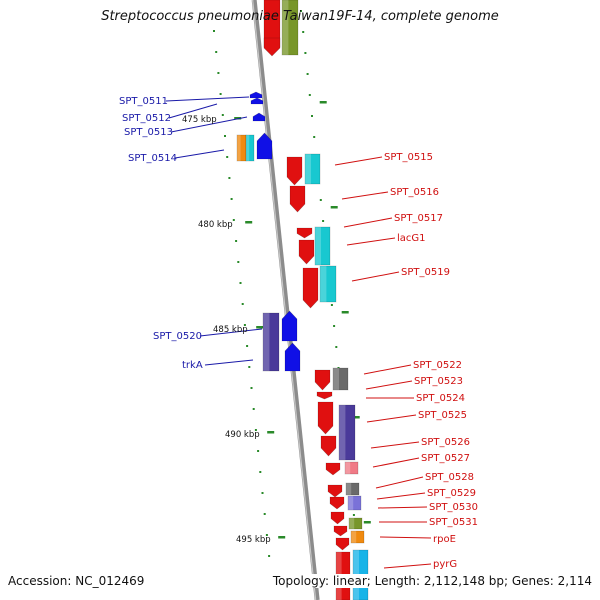 The image size is (600, 600). Describe the element at coordinates (229, 362) in the screenshot. I see `connector-trkA` at that location.